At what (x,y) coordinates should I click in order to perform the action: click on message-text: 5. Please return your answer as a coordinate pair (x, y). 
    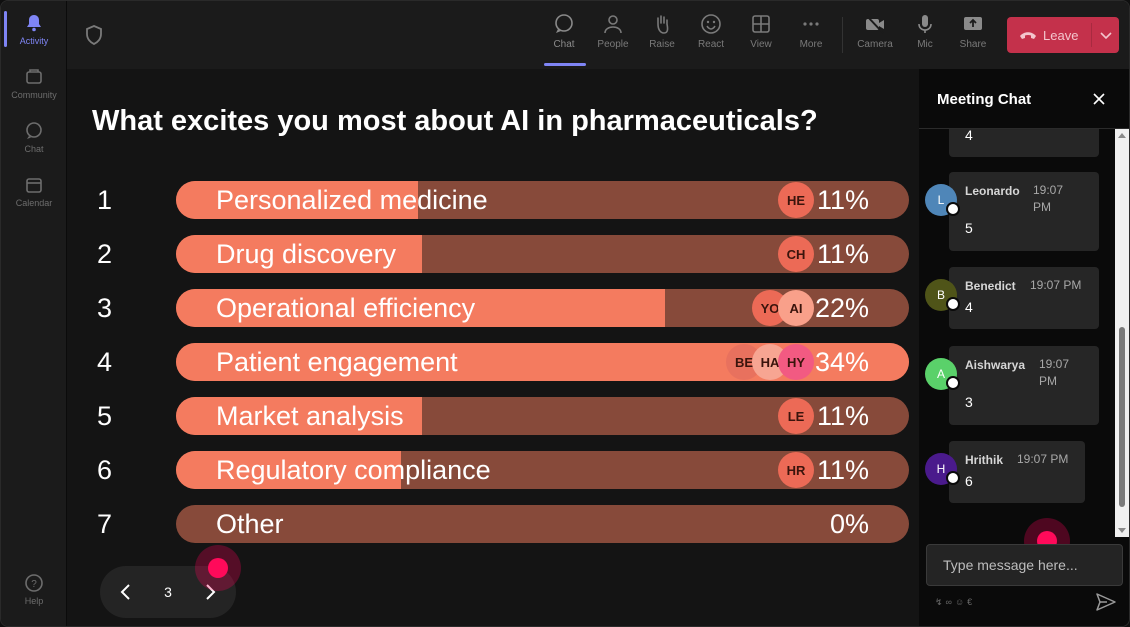
    Looking at the image, I should click on (969, 228).